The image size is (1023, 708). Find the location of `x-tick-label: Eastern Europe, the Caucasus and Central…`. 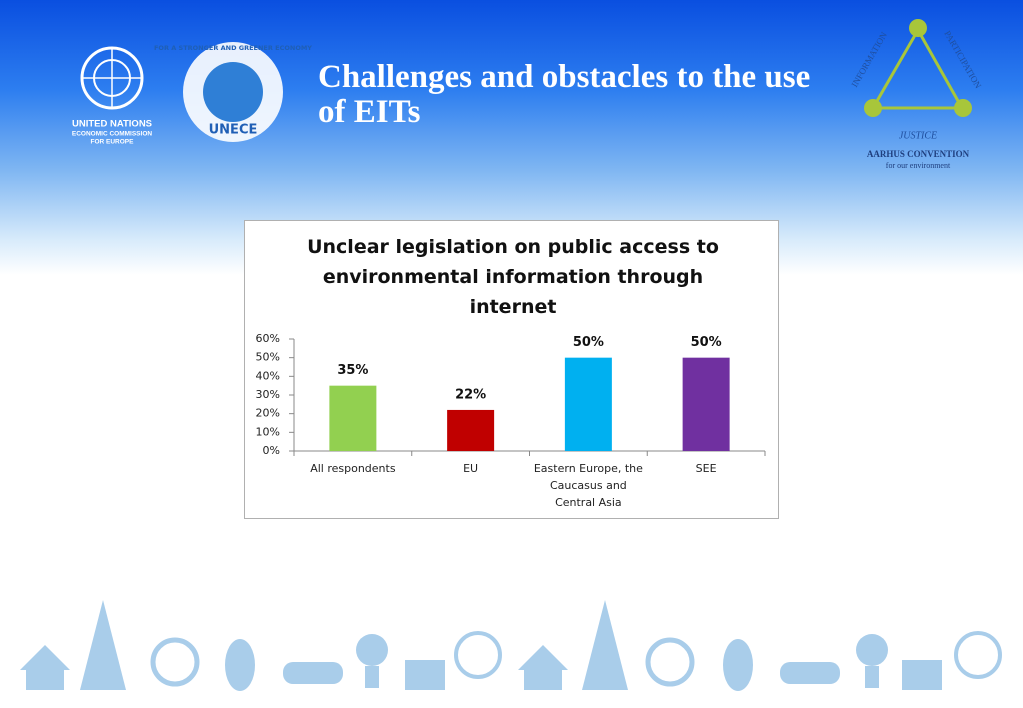

x-tick-label: Eastern Europe, the Caucasus and Central… is located at coordinates (588, 485).